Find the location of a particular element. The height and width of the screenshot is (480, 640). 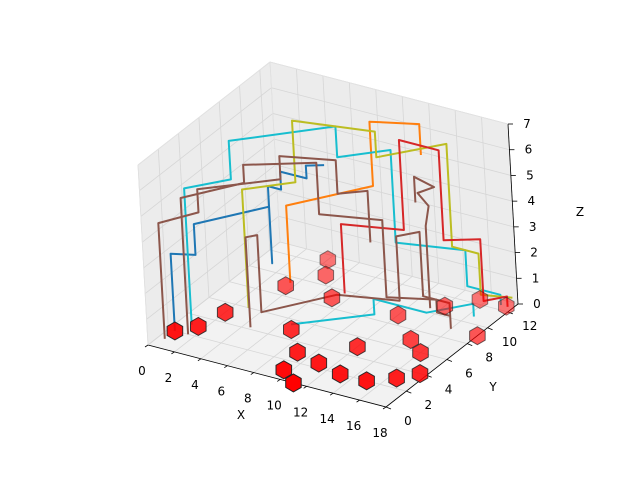

left-pane is located at coordinates (209, 203).